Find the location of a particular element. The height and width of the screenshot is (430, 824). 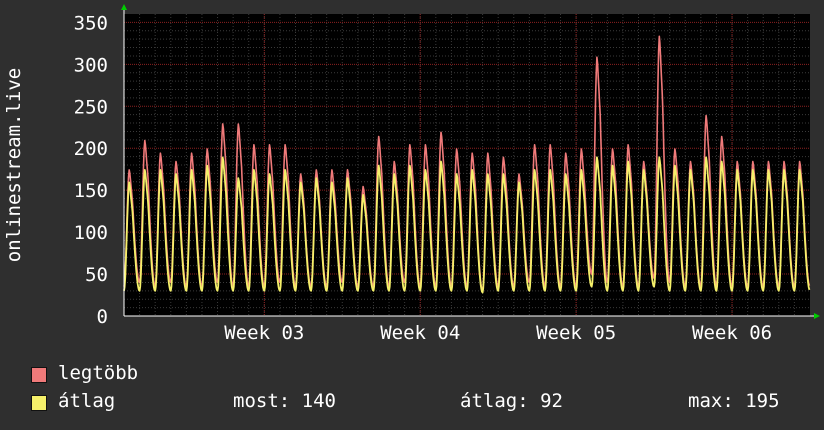

x-tick-label: Week 03 is located at coordinates (264, 333).